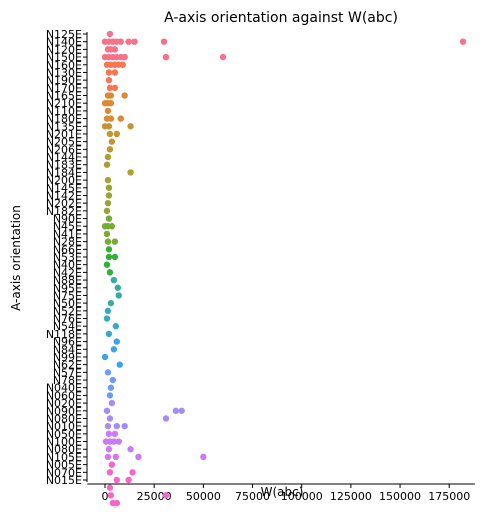  I want to click on x-tick-label: 175000, so click(449, 496).